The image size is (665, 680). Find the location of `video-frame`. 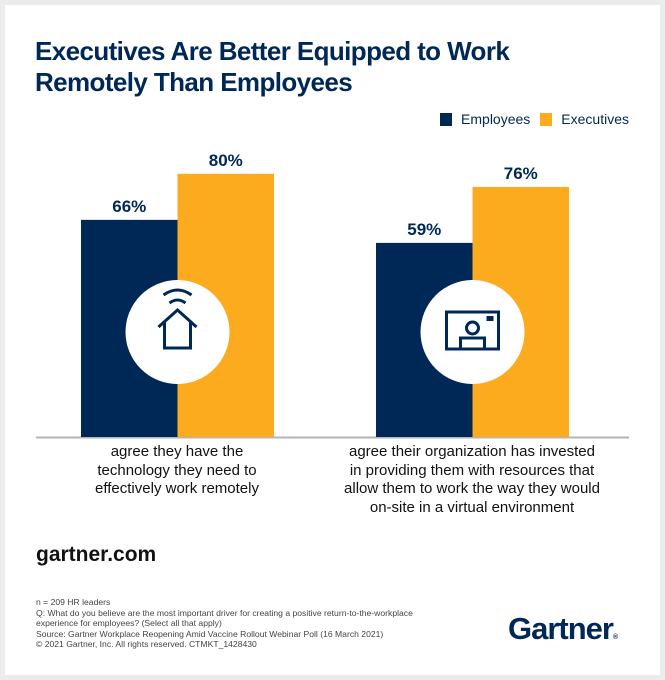

video-frame is located at coordinates (472, 330).